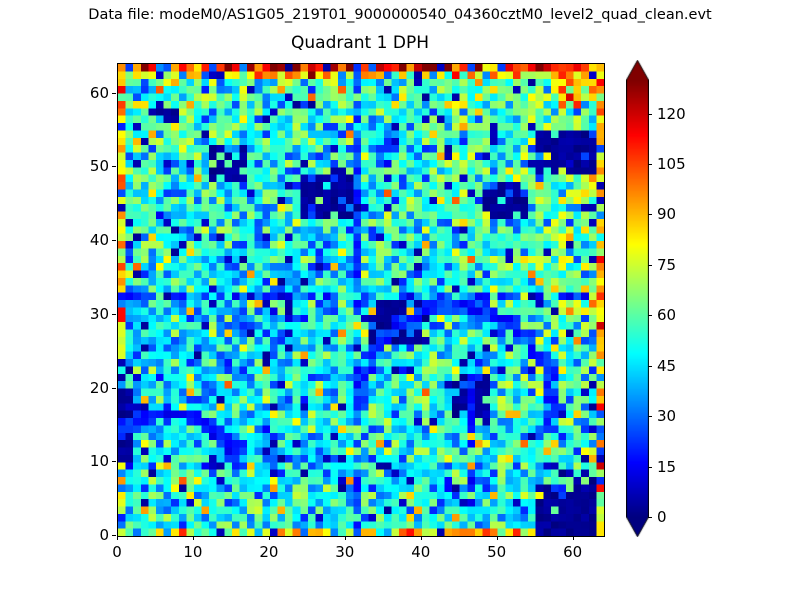  What do you see at coordinates (99, 92) in the screenshot?
I see `y-tick-label: 60` at bounding box center [99, 92].